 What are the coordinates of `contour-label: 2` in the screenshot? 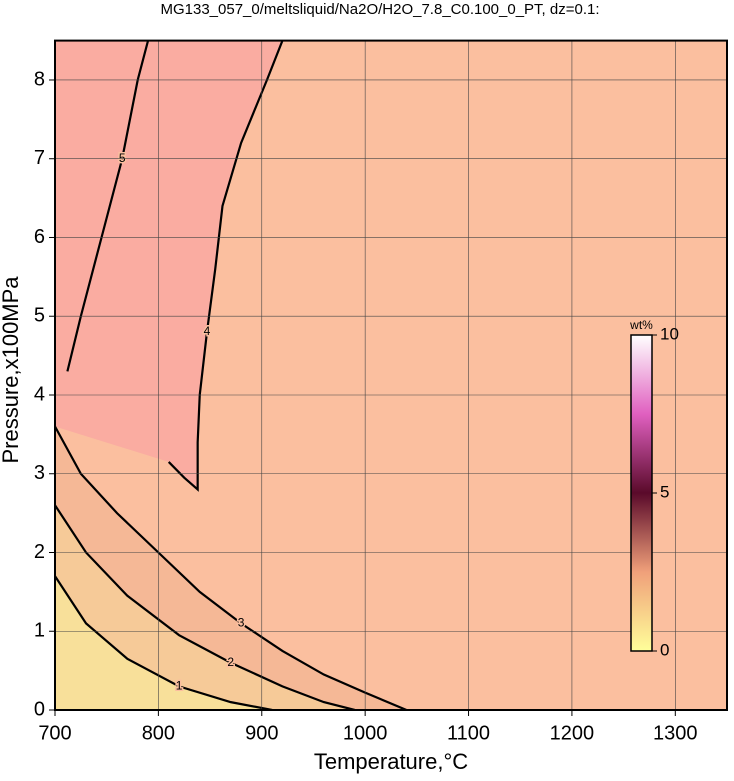 It's located at (230, 662).